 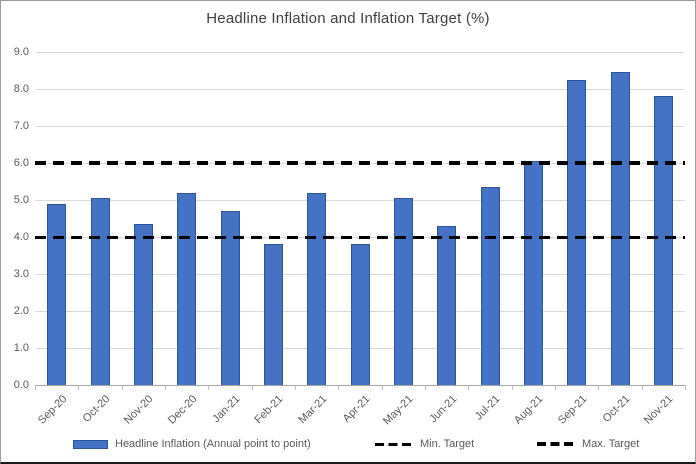 I want to click on legend-label: Min. Target, so click(x=447, y=444).